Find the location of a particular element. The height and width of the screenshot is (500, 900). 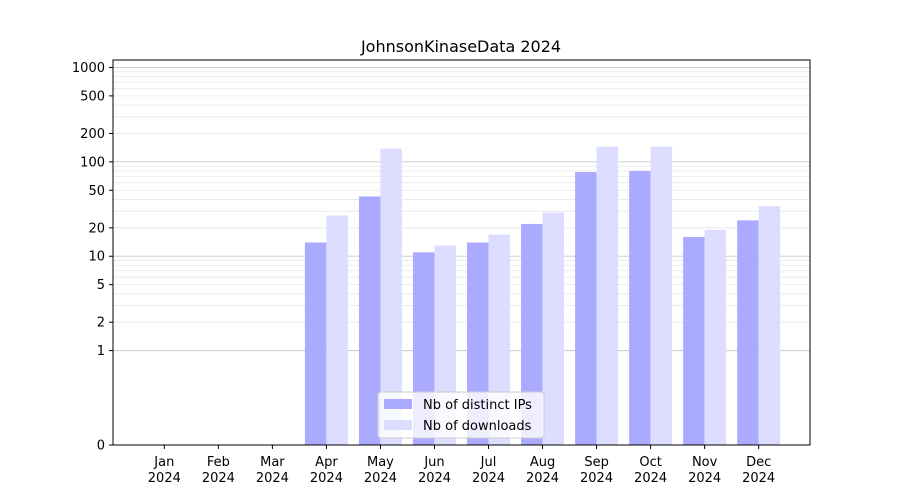

x-tick-label: Mar 2024 is located at coordinates (272, 470).